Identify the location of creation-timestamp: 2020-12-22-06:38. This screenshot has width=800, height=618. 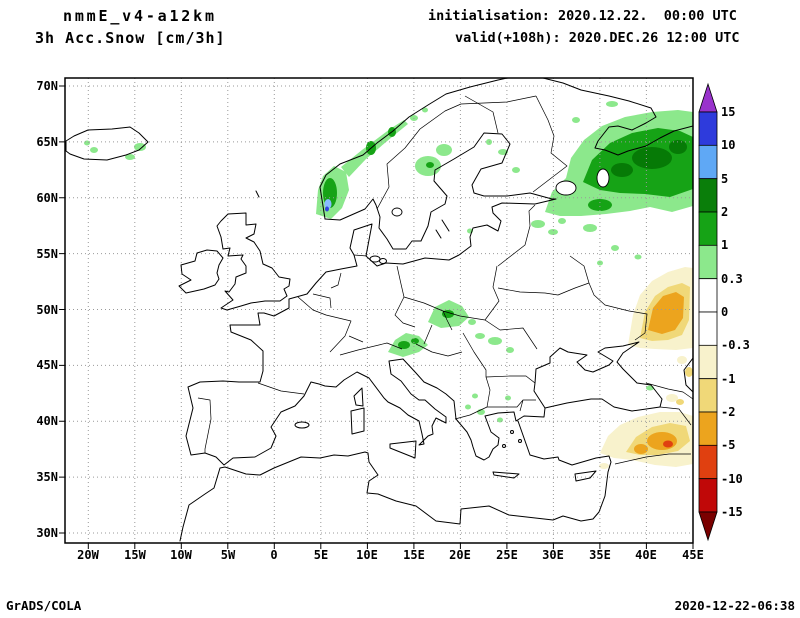
(734, 605).